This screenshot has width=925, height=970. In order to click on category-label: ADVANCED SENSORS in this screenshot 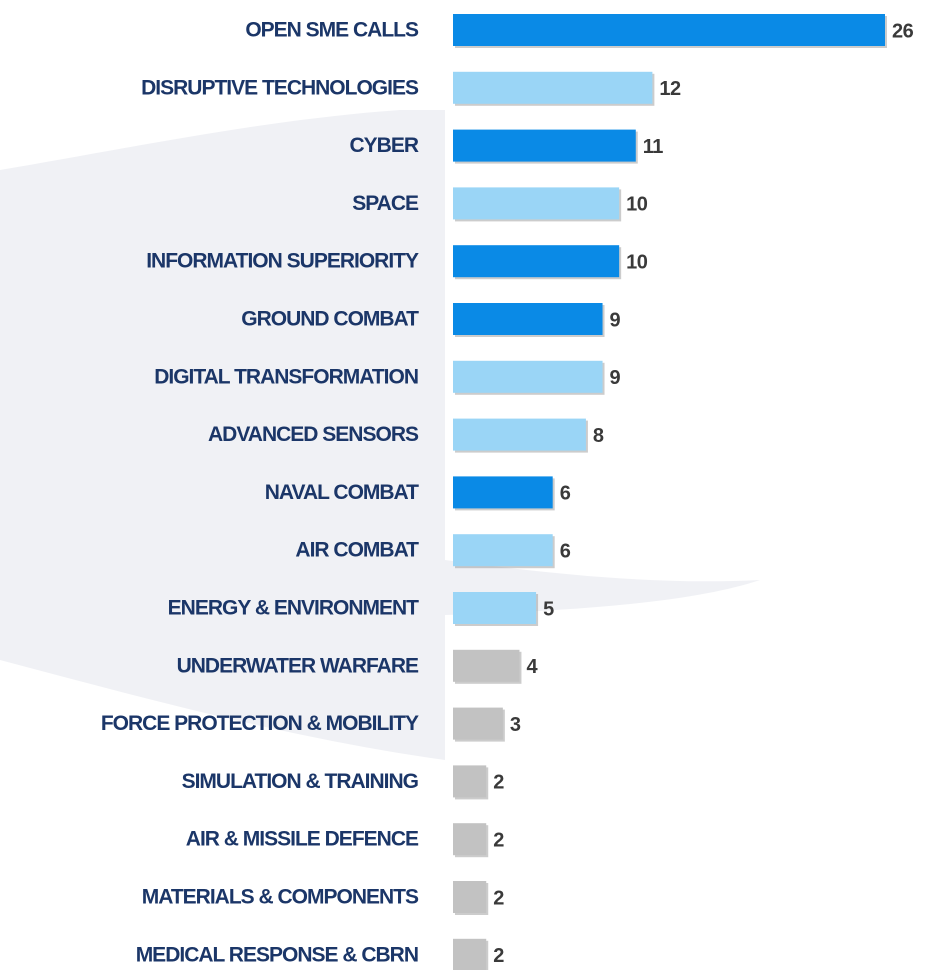, I will do `click(313, 434)`.